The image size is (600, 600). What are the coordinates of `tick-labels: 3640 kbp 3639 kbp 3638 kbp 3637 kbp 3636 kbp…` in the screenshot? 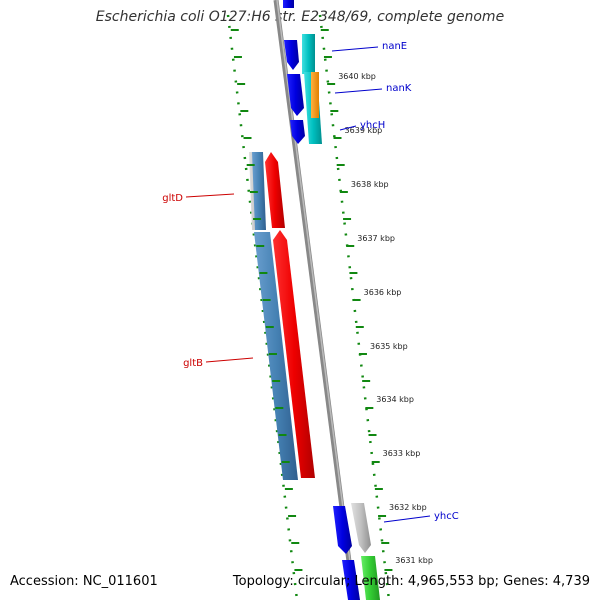 It's located at (385, 318).